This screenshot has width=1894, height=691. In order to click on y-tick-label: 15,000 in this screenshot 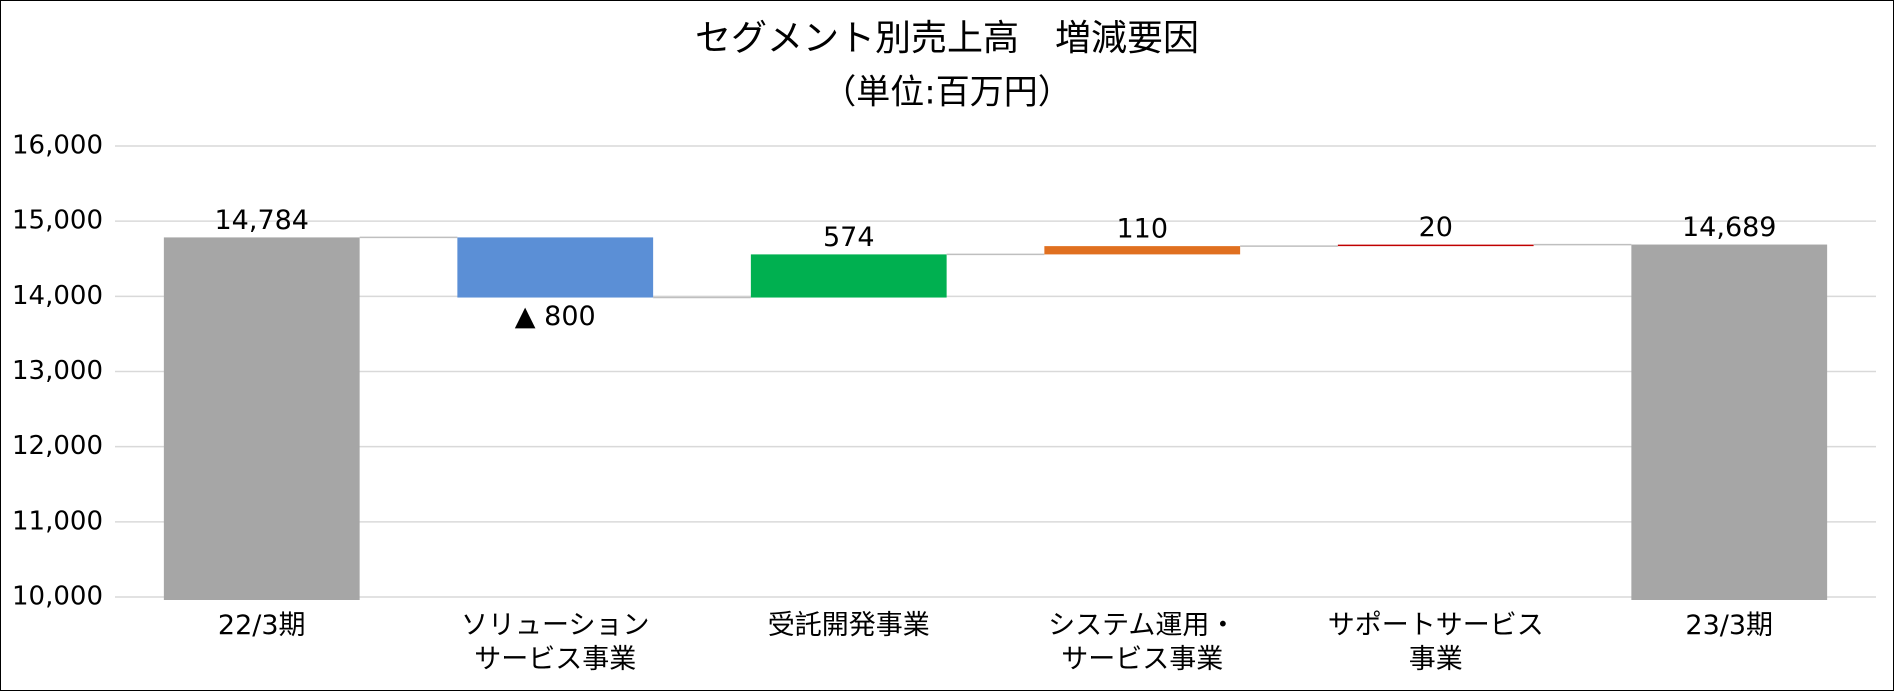, I will do `click(57, 221)`.